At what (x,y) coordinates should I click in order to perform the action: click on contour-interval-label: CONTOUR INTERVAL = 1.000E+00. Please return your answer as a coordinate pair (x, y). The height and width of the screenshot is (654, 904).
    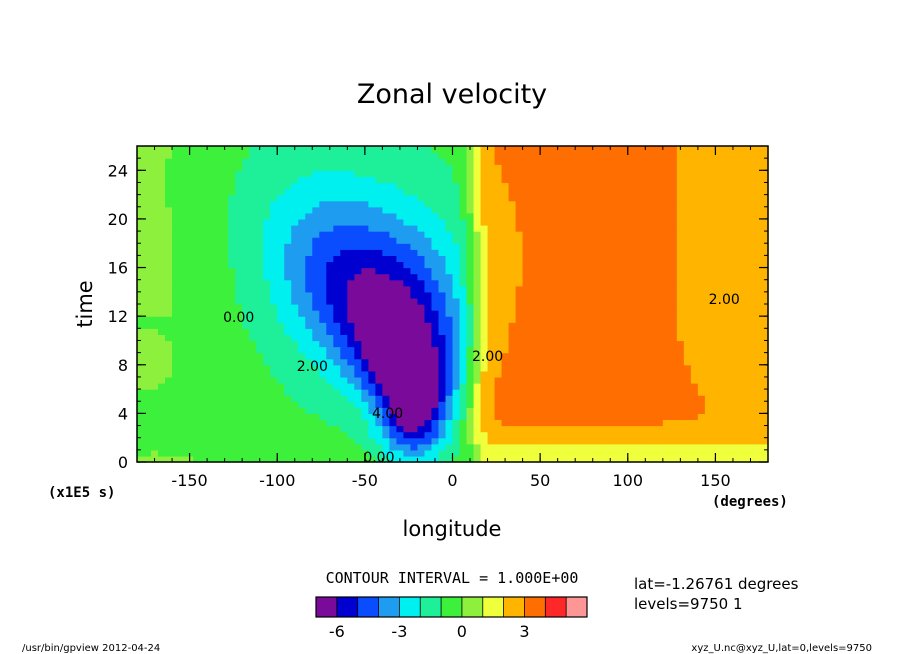
    Looking at the image, I should click on (452, 578).